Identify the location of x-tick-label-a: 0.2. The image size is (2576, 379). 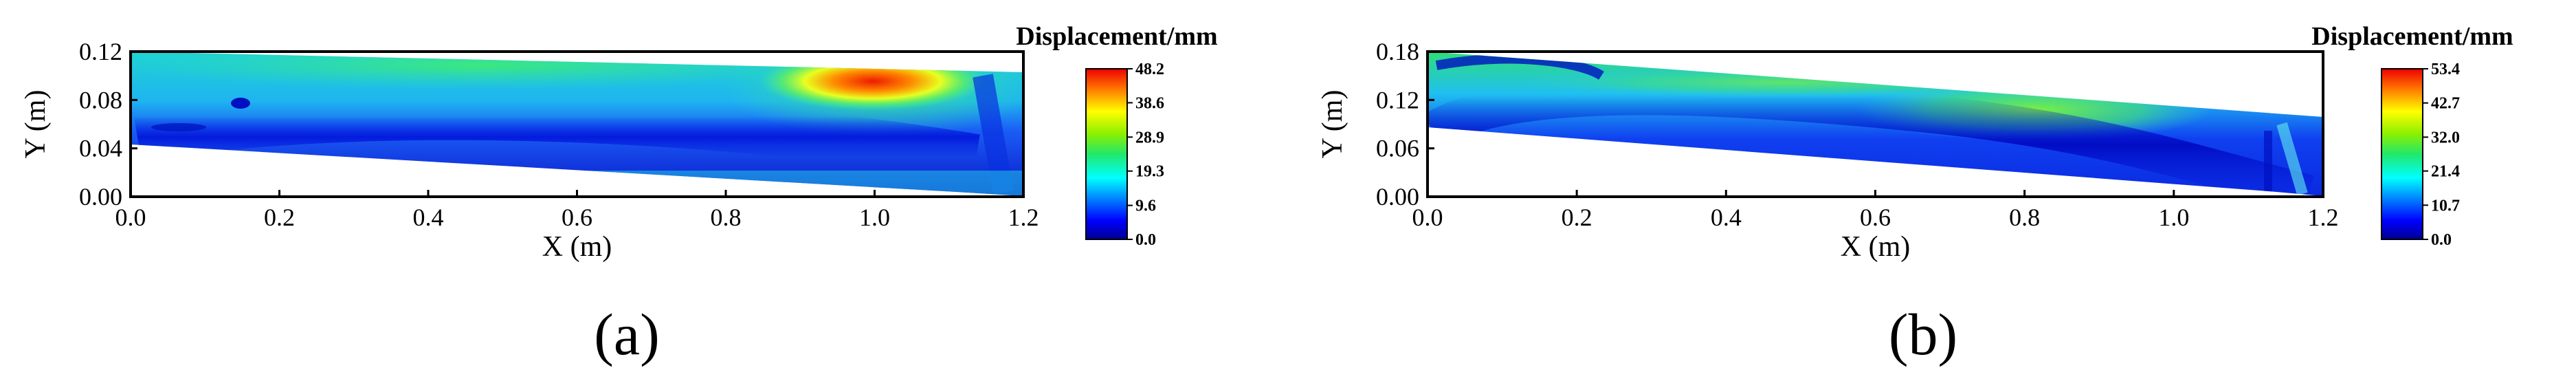
(279, 217).